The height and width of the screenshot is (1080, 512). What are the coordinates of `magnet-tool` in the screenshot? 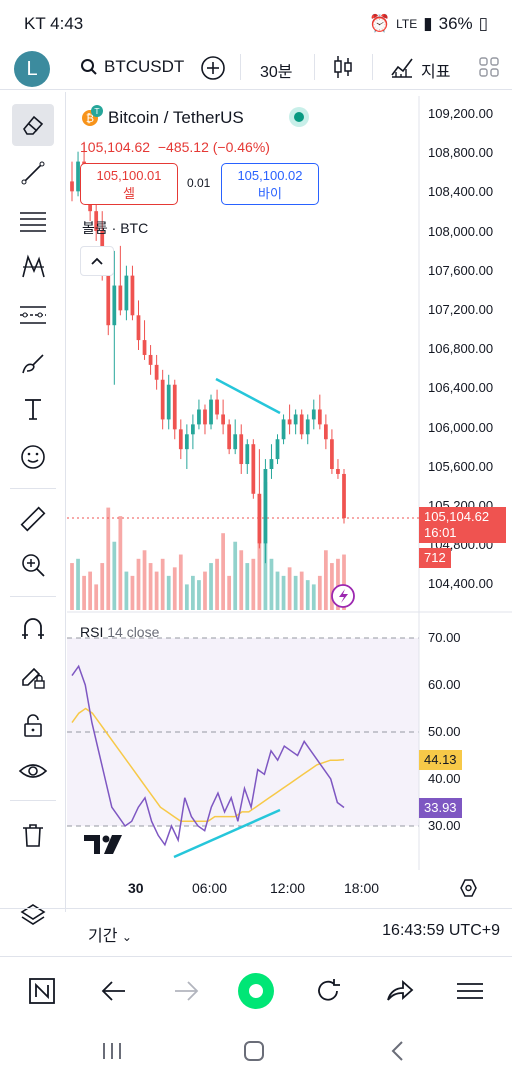 It's located at (33, 629).